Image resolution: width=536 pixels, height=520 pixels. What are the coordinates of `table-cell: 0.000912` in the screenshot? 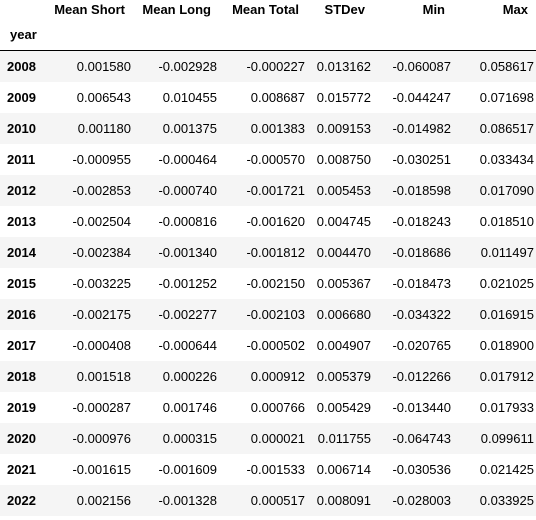 It's located at (277, 376).